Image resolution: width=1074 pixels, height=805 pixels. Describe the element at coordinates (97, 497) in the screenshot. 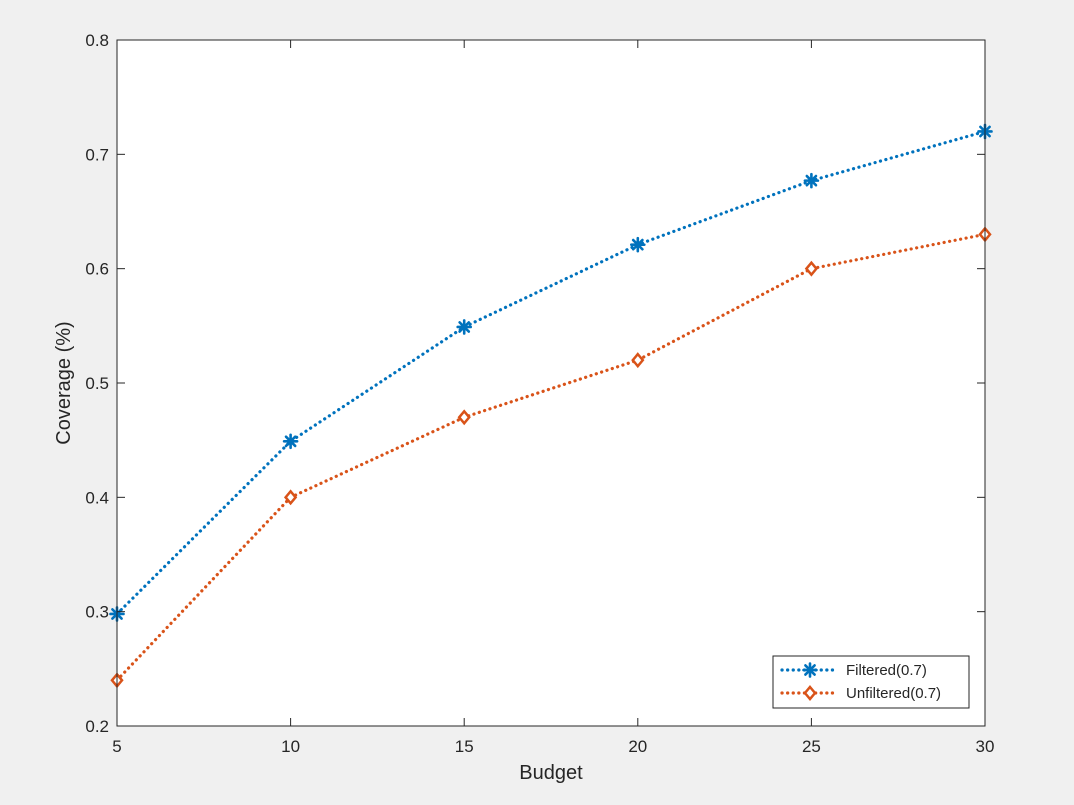

I see `y-tick-label: 0.4` at that location.